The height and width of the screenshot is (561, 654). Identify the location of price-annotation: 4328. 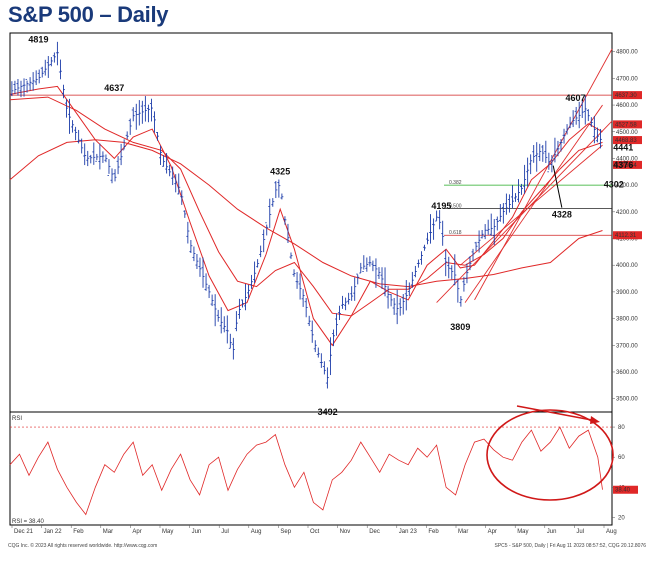
(562, 215).